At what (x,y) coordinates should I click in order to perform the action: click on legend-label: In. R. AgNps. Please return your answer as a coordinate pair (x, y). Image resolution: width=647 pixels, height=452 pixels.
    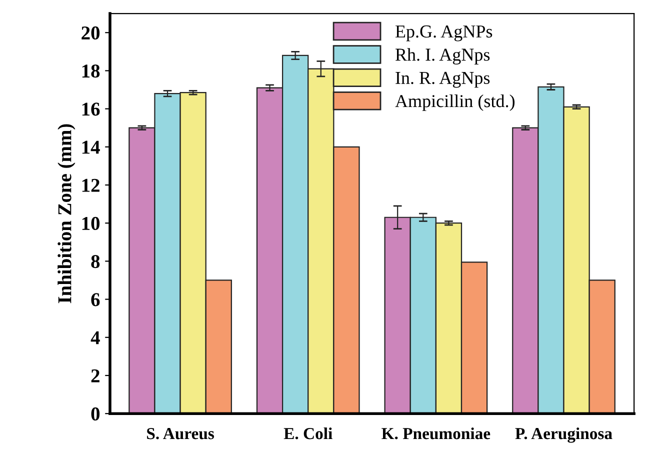
    Looking at the image, I should click on (443, 80).